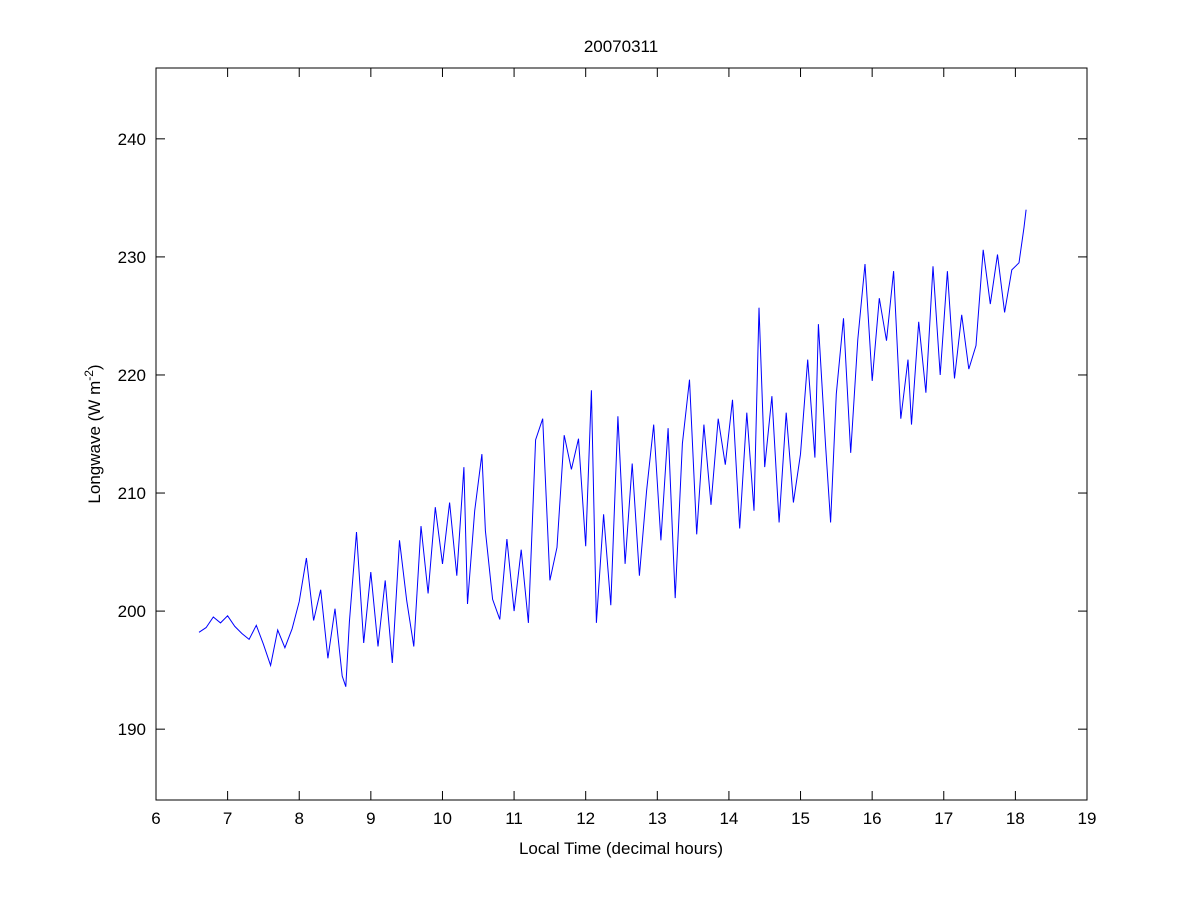  I want to click on x-axis-label: Local Time (decimal hours), so click(621, 848).